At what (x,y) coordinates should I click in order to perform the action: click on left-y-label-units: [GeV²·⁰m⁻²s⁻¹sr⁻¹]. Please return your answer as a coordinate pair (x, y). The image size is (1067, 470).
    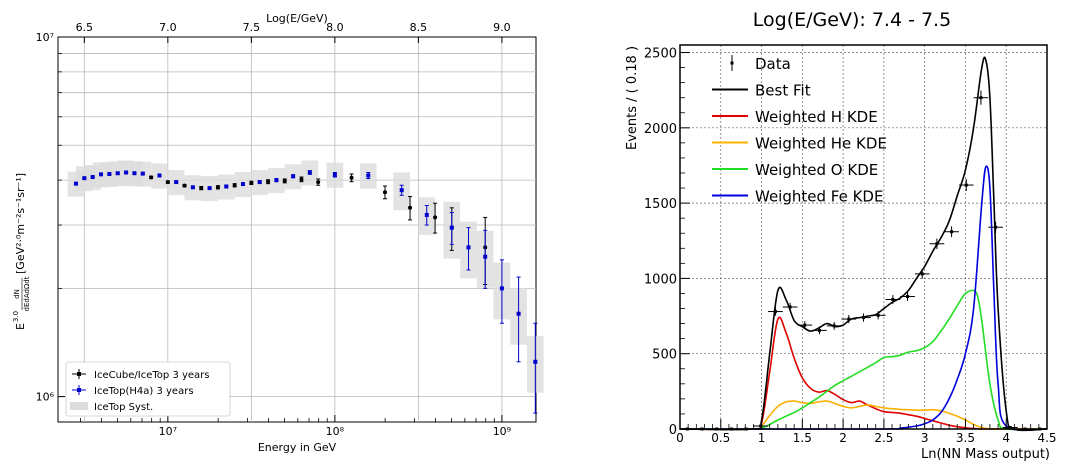
    Looking at the image, I should click on (20, 223).